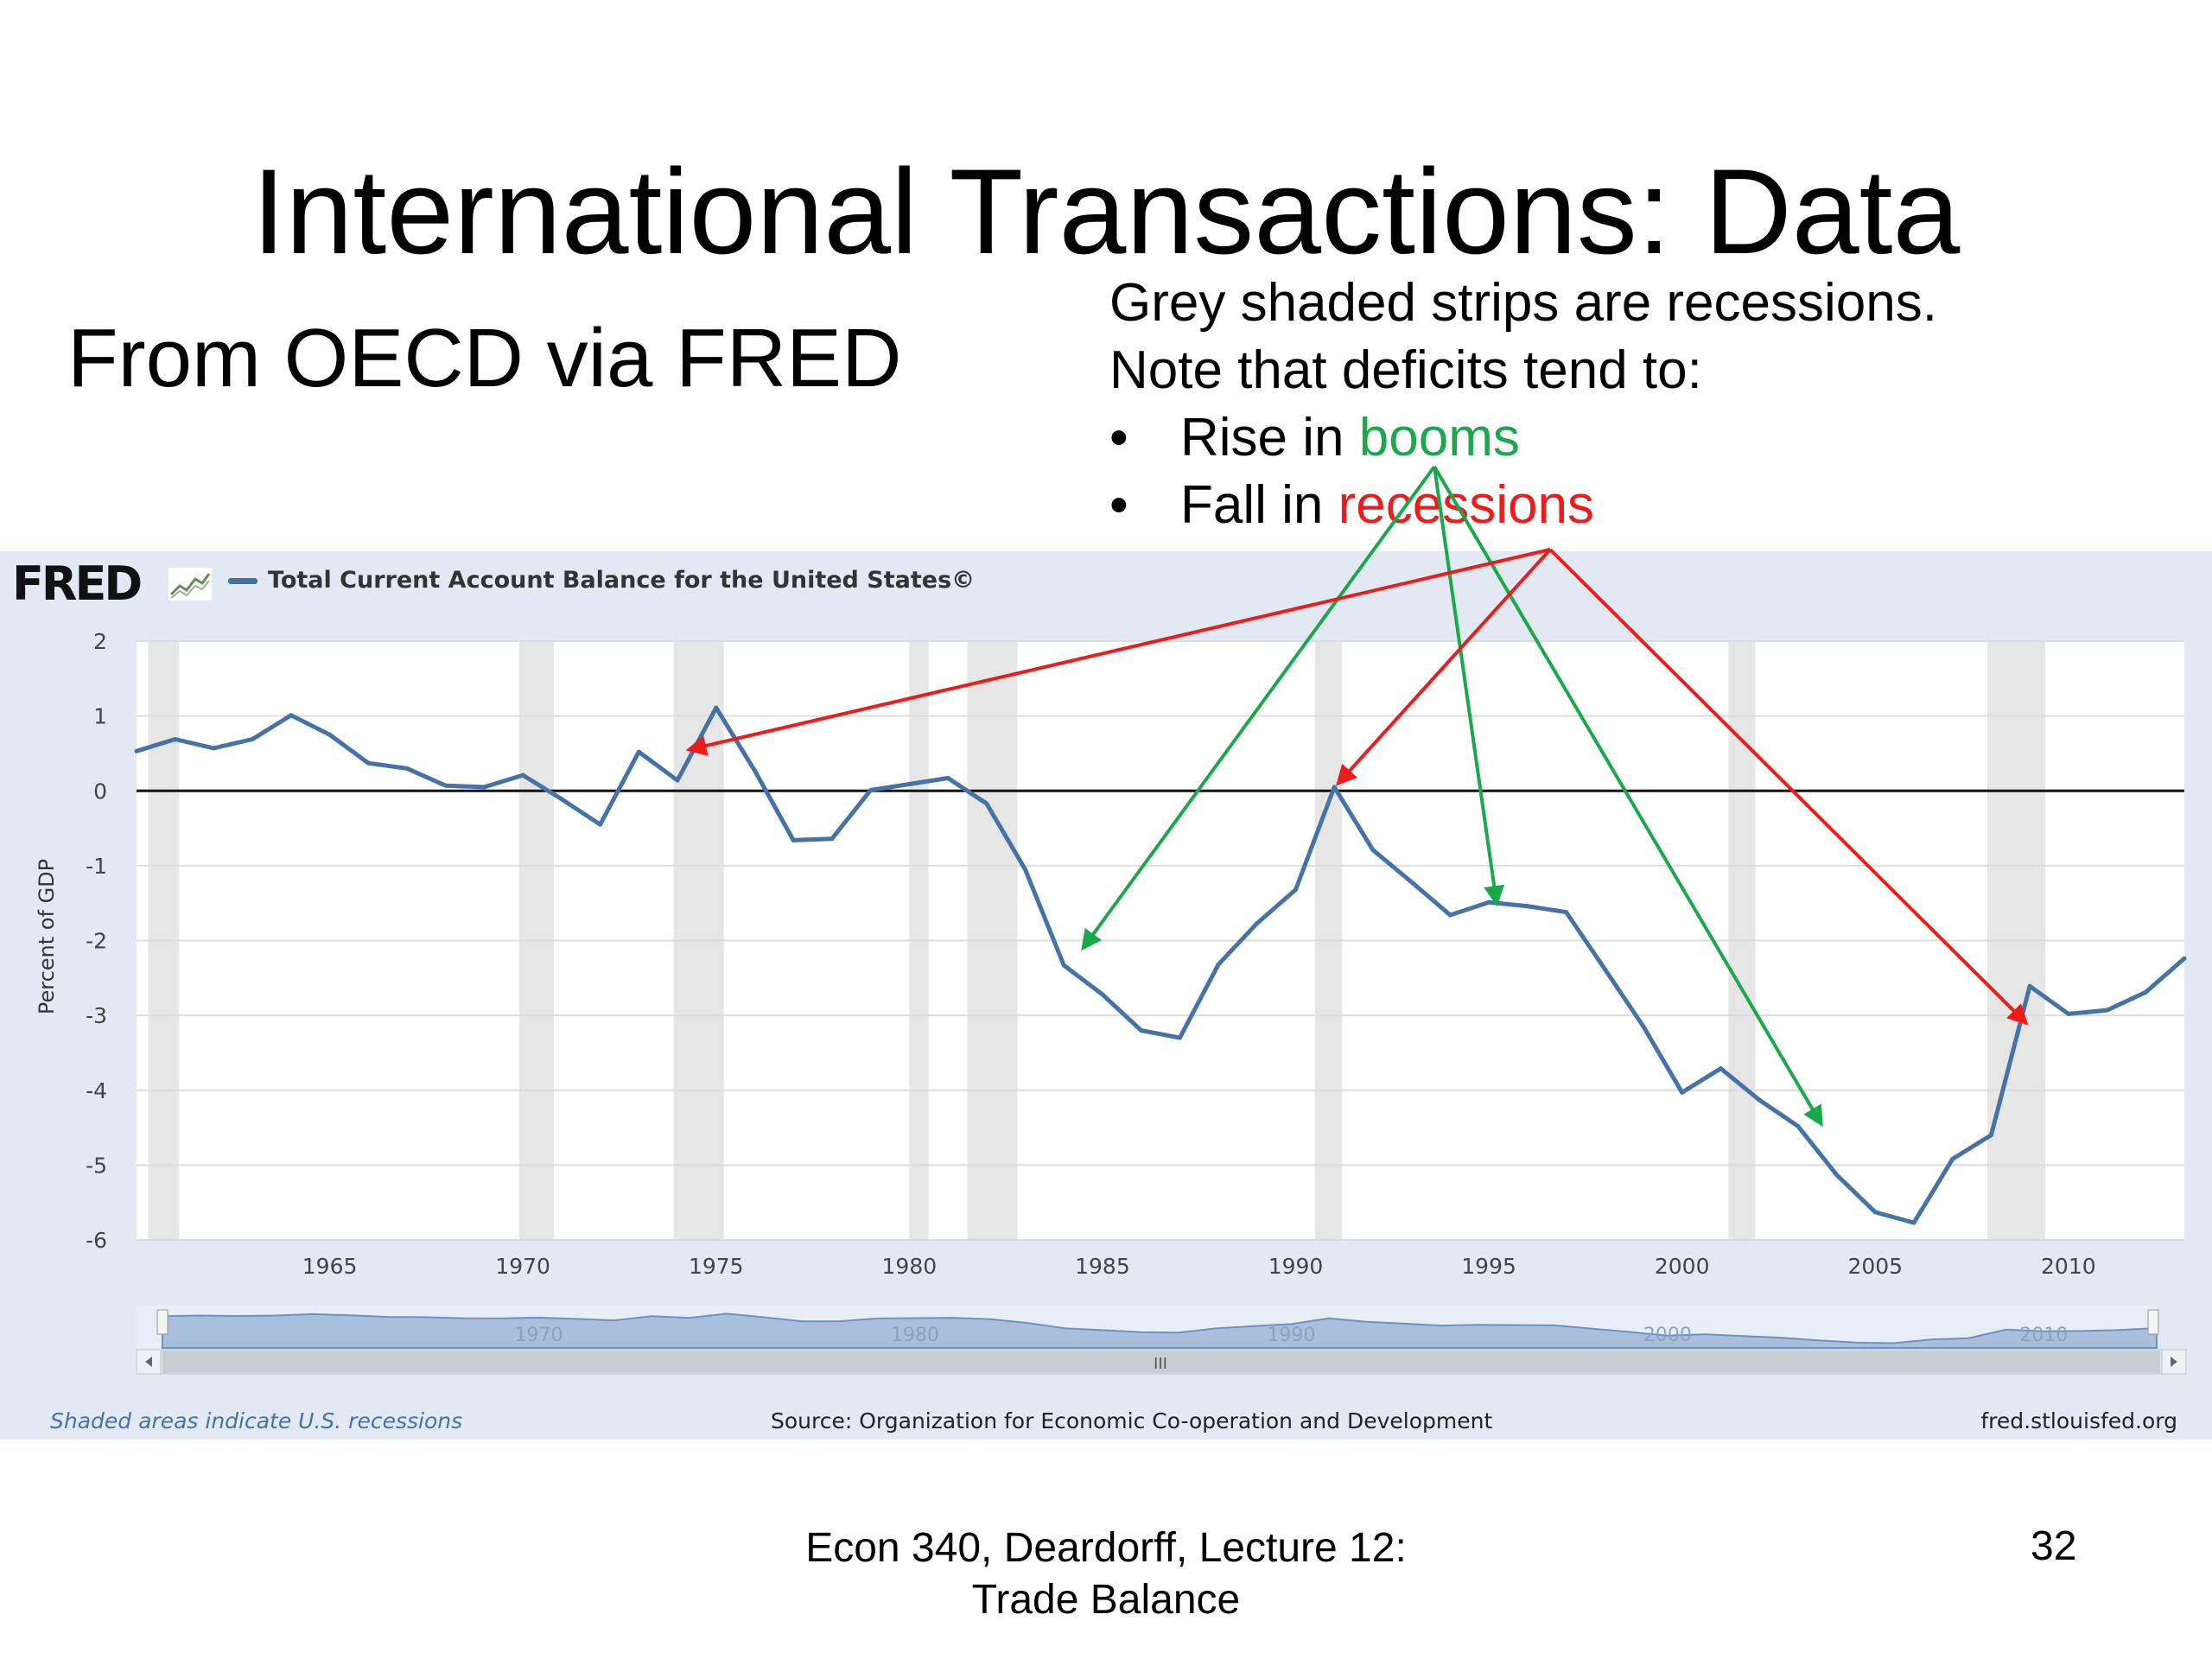 The image size is (2212, 1659). I want to click on slide-subtitle: From OECD via FRED, so click(484, 358).